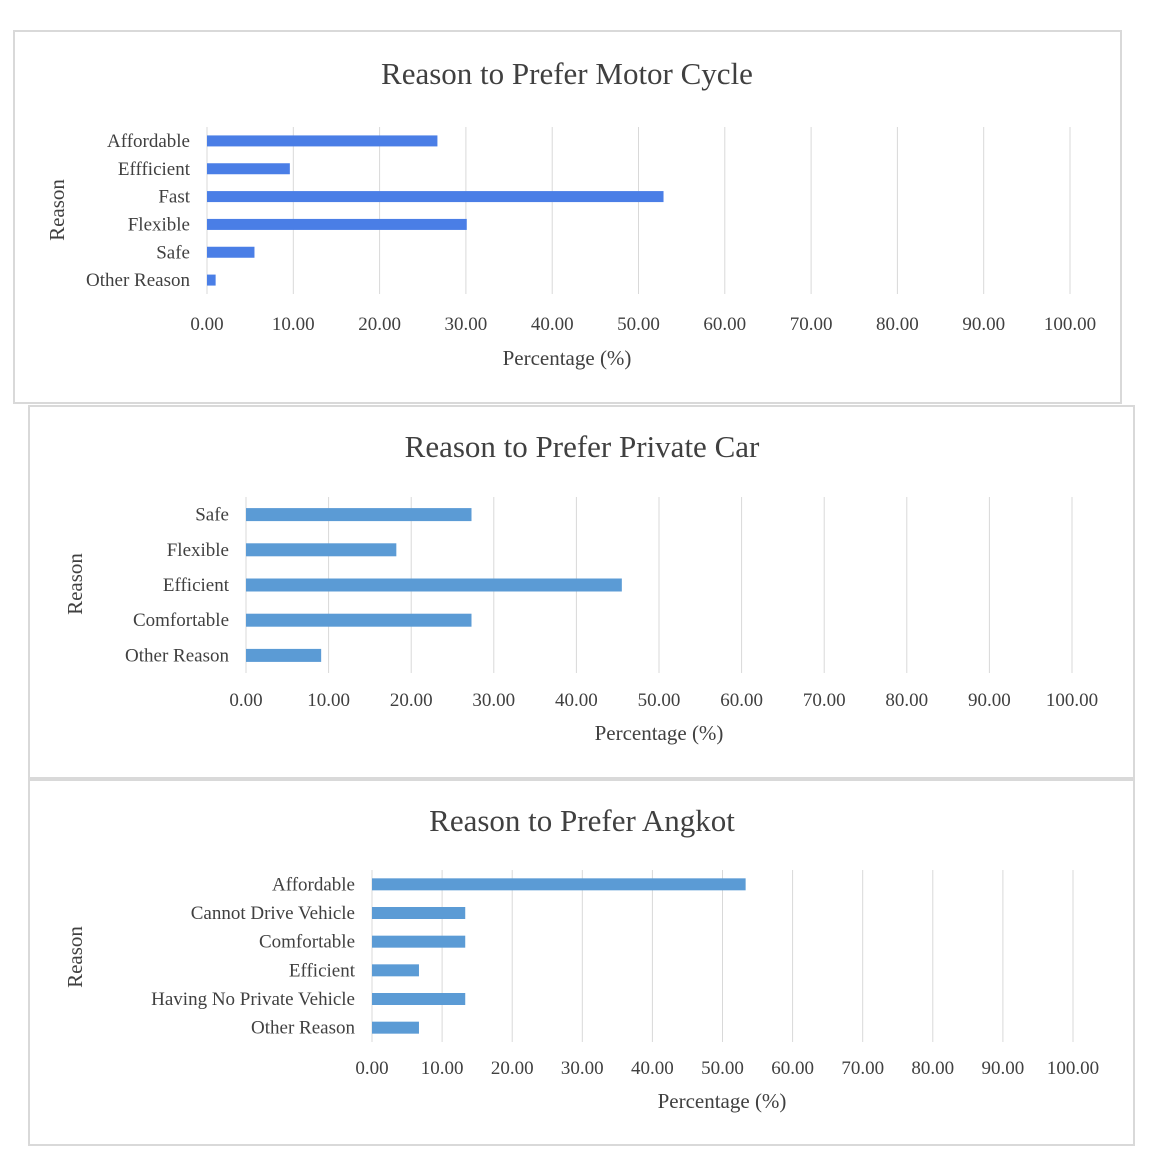 The width and height of the screenshot is (1149, 1151). I want to click on category-label: Cannot Drive Vehicle, so click(273, 913).